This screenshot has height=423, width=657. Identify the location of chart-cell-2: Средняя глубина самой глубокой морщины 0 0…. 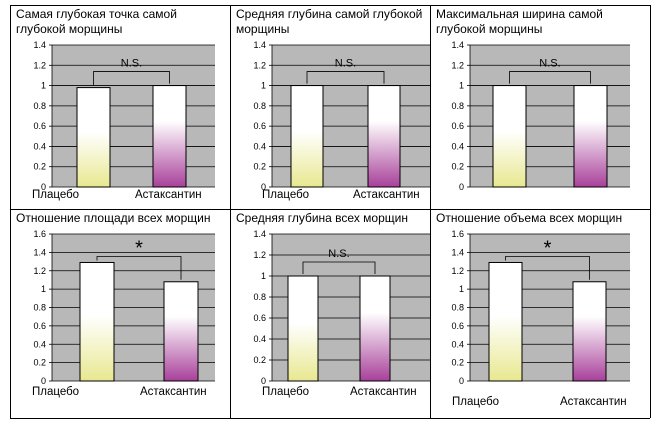
(330, 107).